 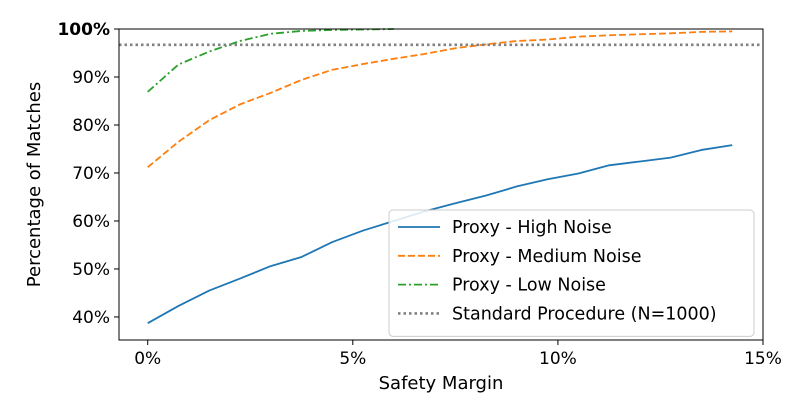 What do you see at coordinates (532, 228) in the screenshot?
I see `legend-label: Proxy - High Noise` at bounding box center [532, 228].